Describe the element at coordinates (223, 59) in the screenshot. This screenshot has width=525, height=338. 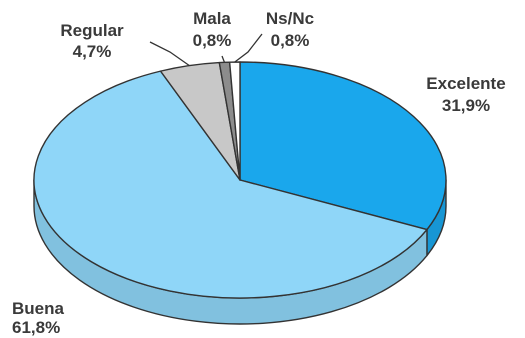
I see `leader-line-mala` at that location.